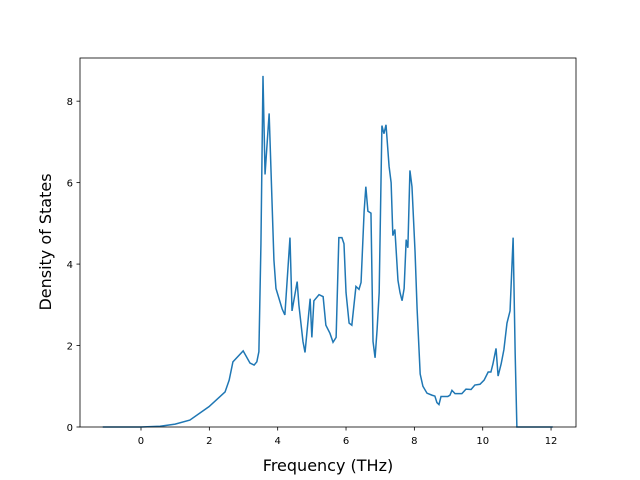  Describe the element at coordinates (70, 265) in the screenshot. I see `y-tick-label: 4` at that location.